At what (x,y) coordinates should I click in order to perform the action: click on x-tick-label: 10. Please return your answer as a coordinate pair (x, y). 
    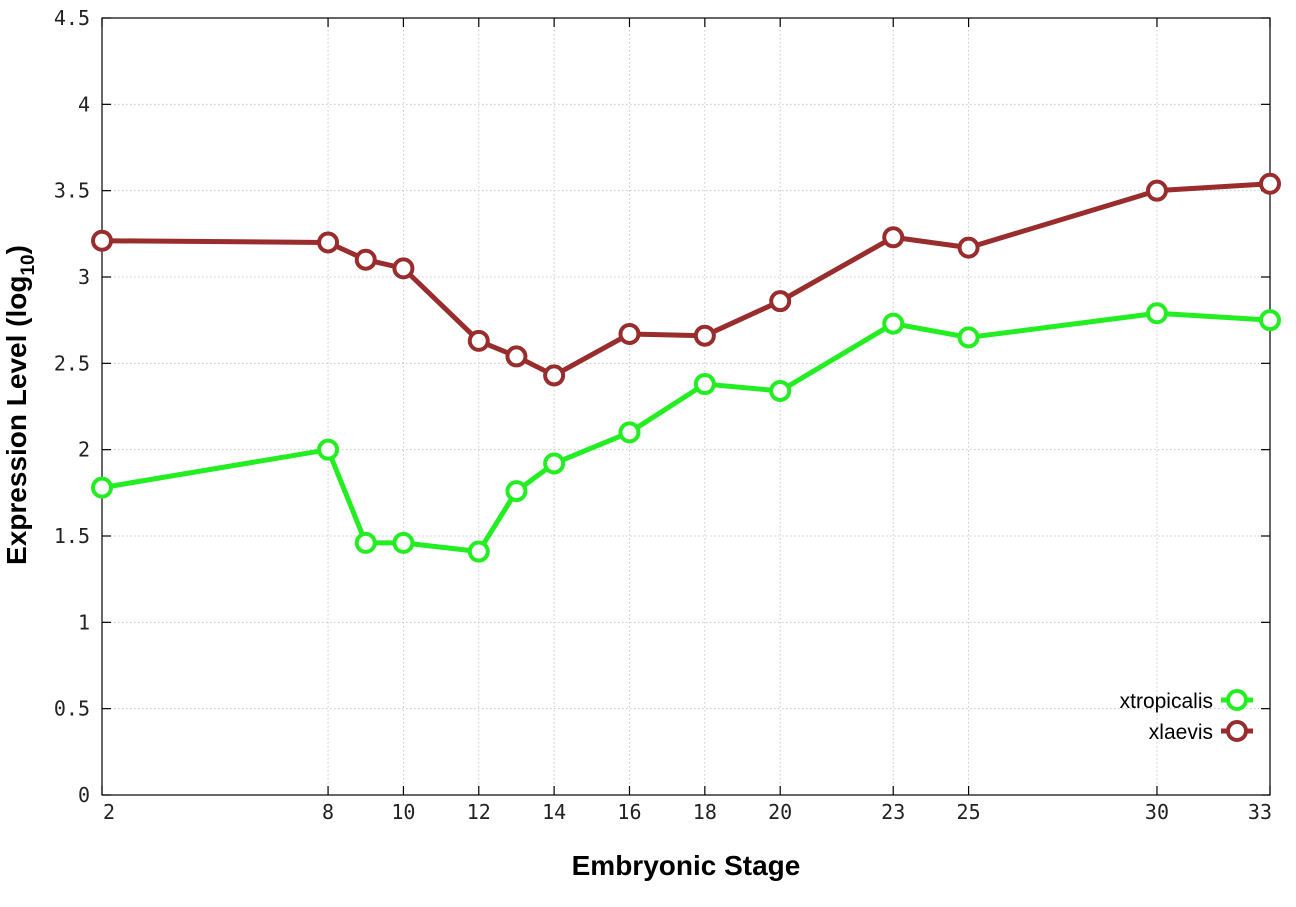
    Looking at the image, I should click on (403, 812).